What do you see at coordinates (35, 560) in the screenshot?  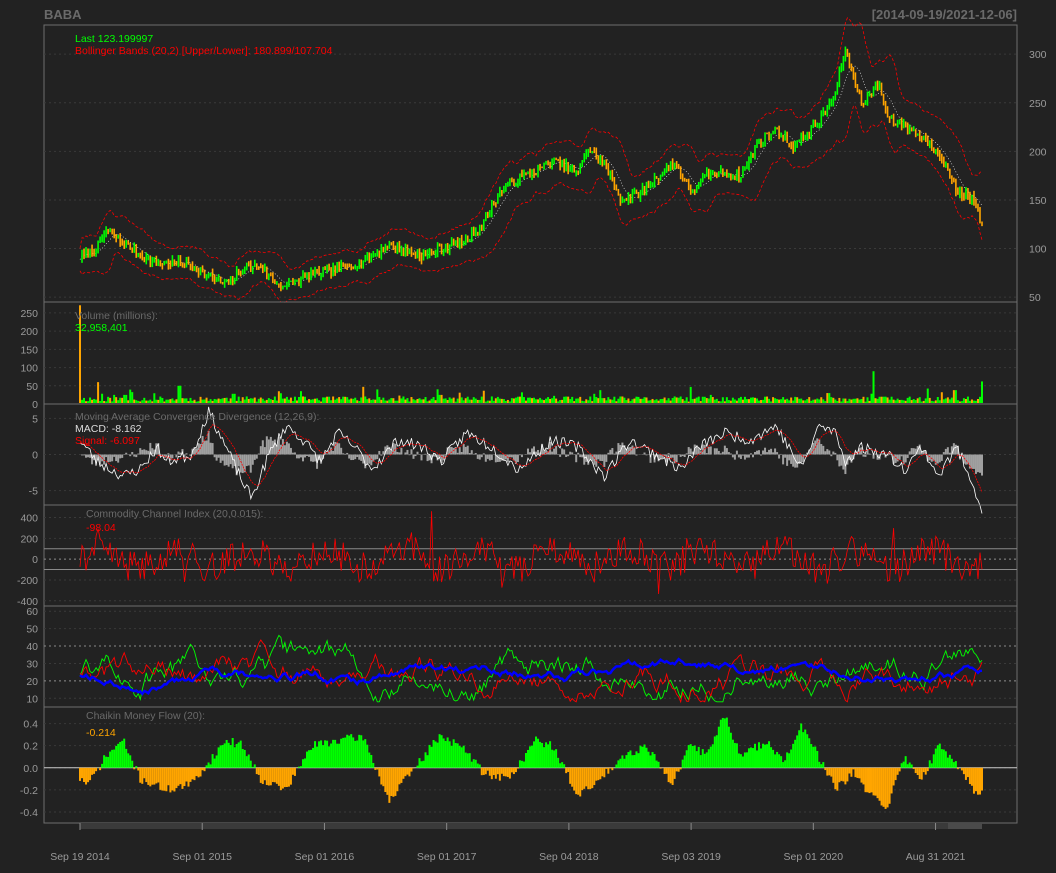 I see `cci-panel-ytick-label: 0` at bounding box center [35, 560].